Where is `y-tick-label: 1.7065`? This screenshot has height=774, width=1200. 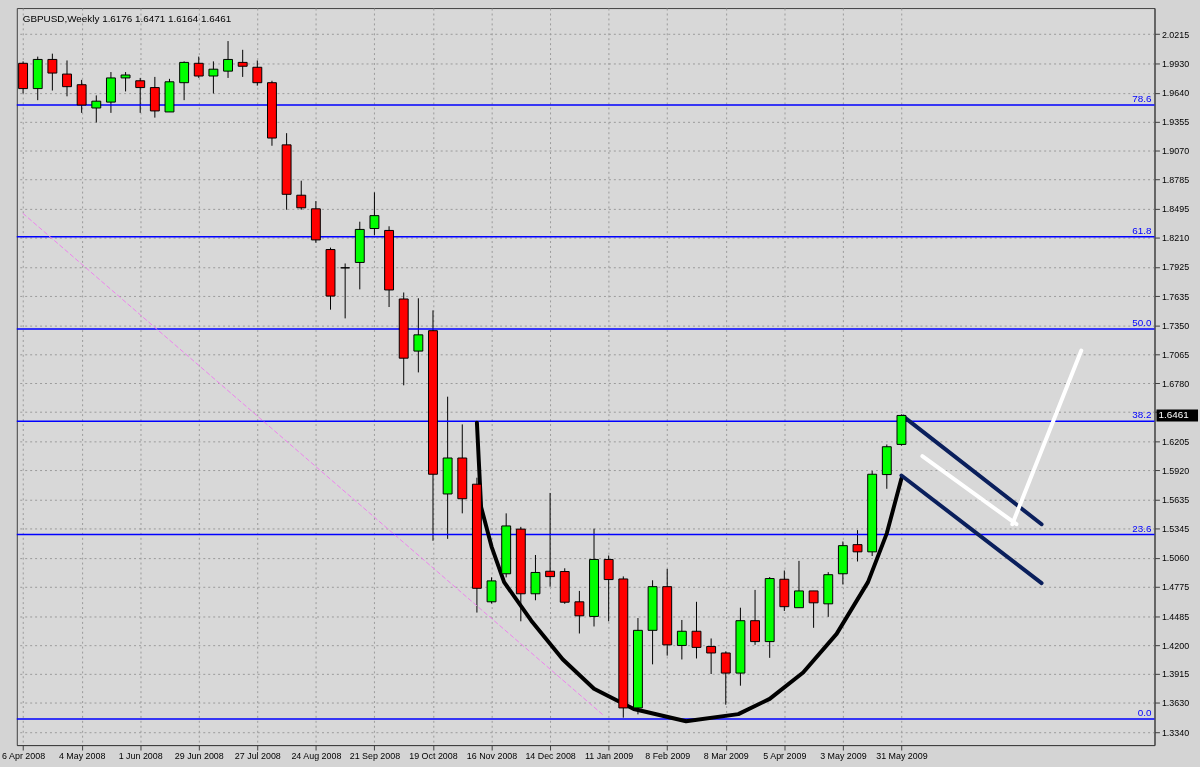 y-tick-label: 1.7065 is located at coordinates (1175, 354).